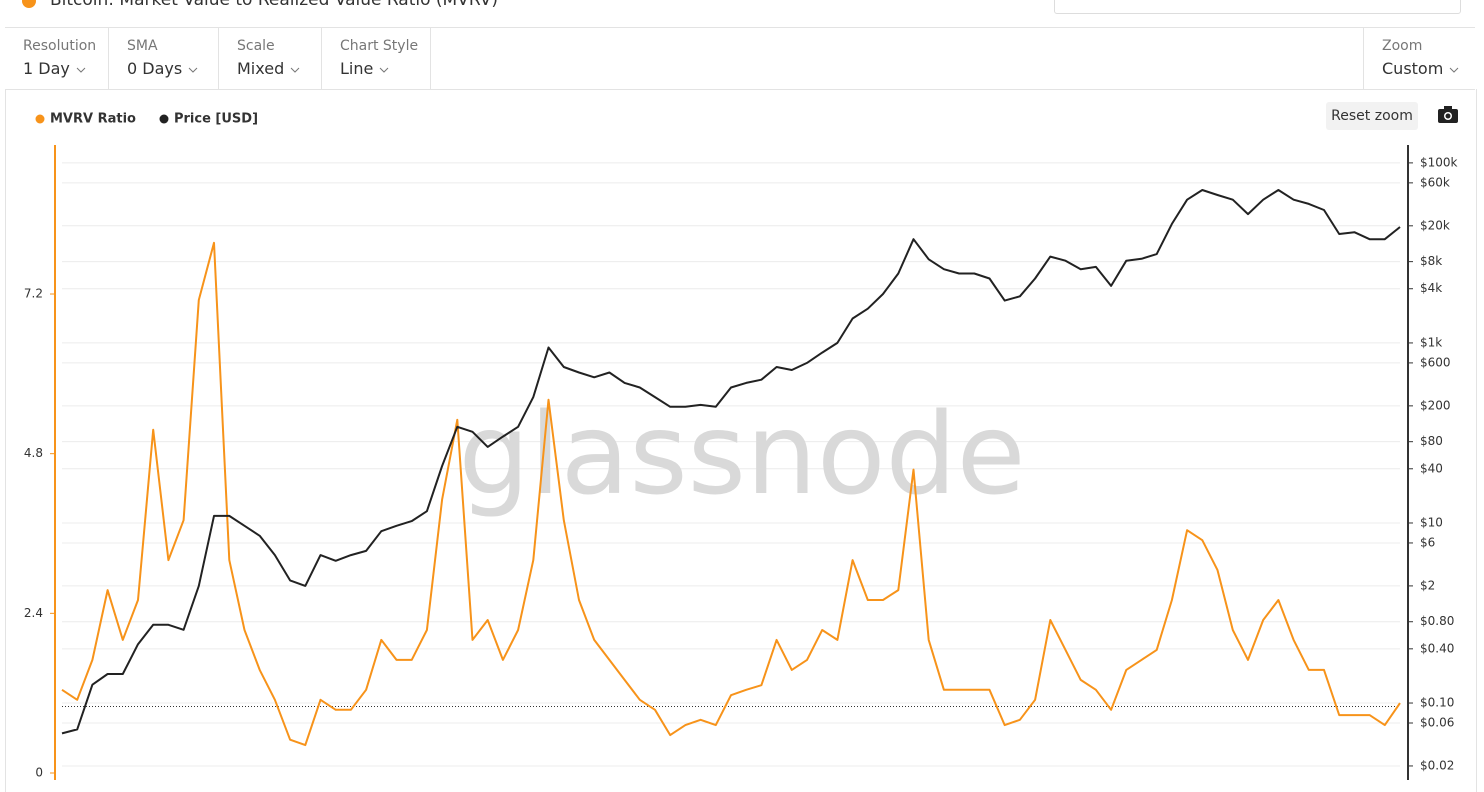  I want to click on y-tick-label: 0, so click(39, 773).